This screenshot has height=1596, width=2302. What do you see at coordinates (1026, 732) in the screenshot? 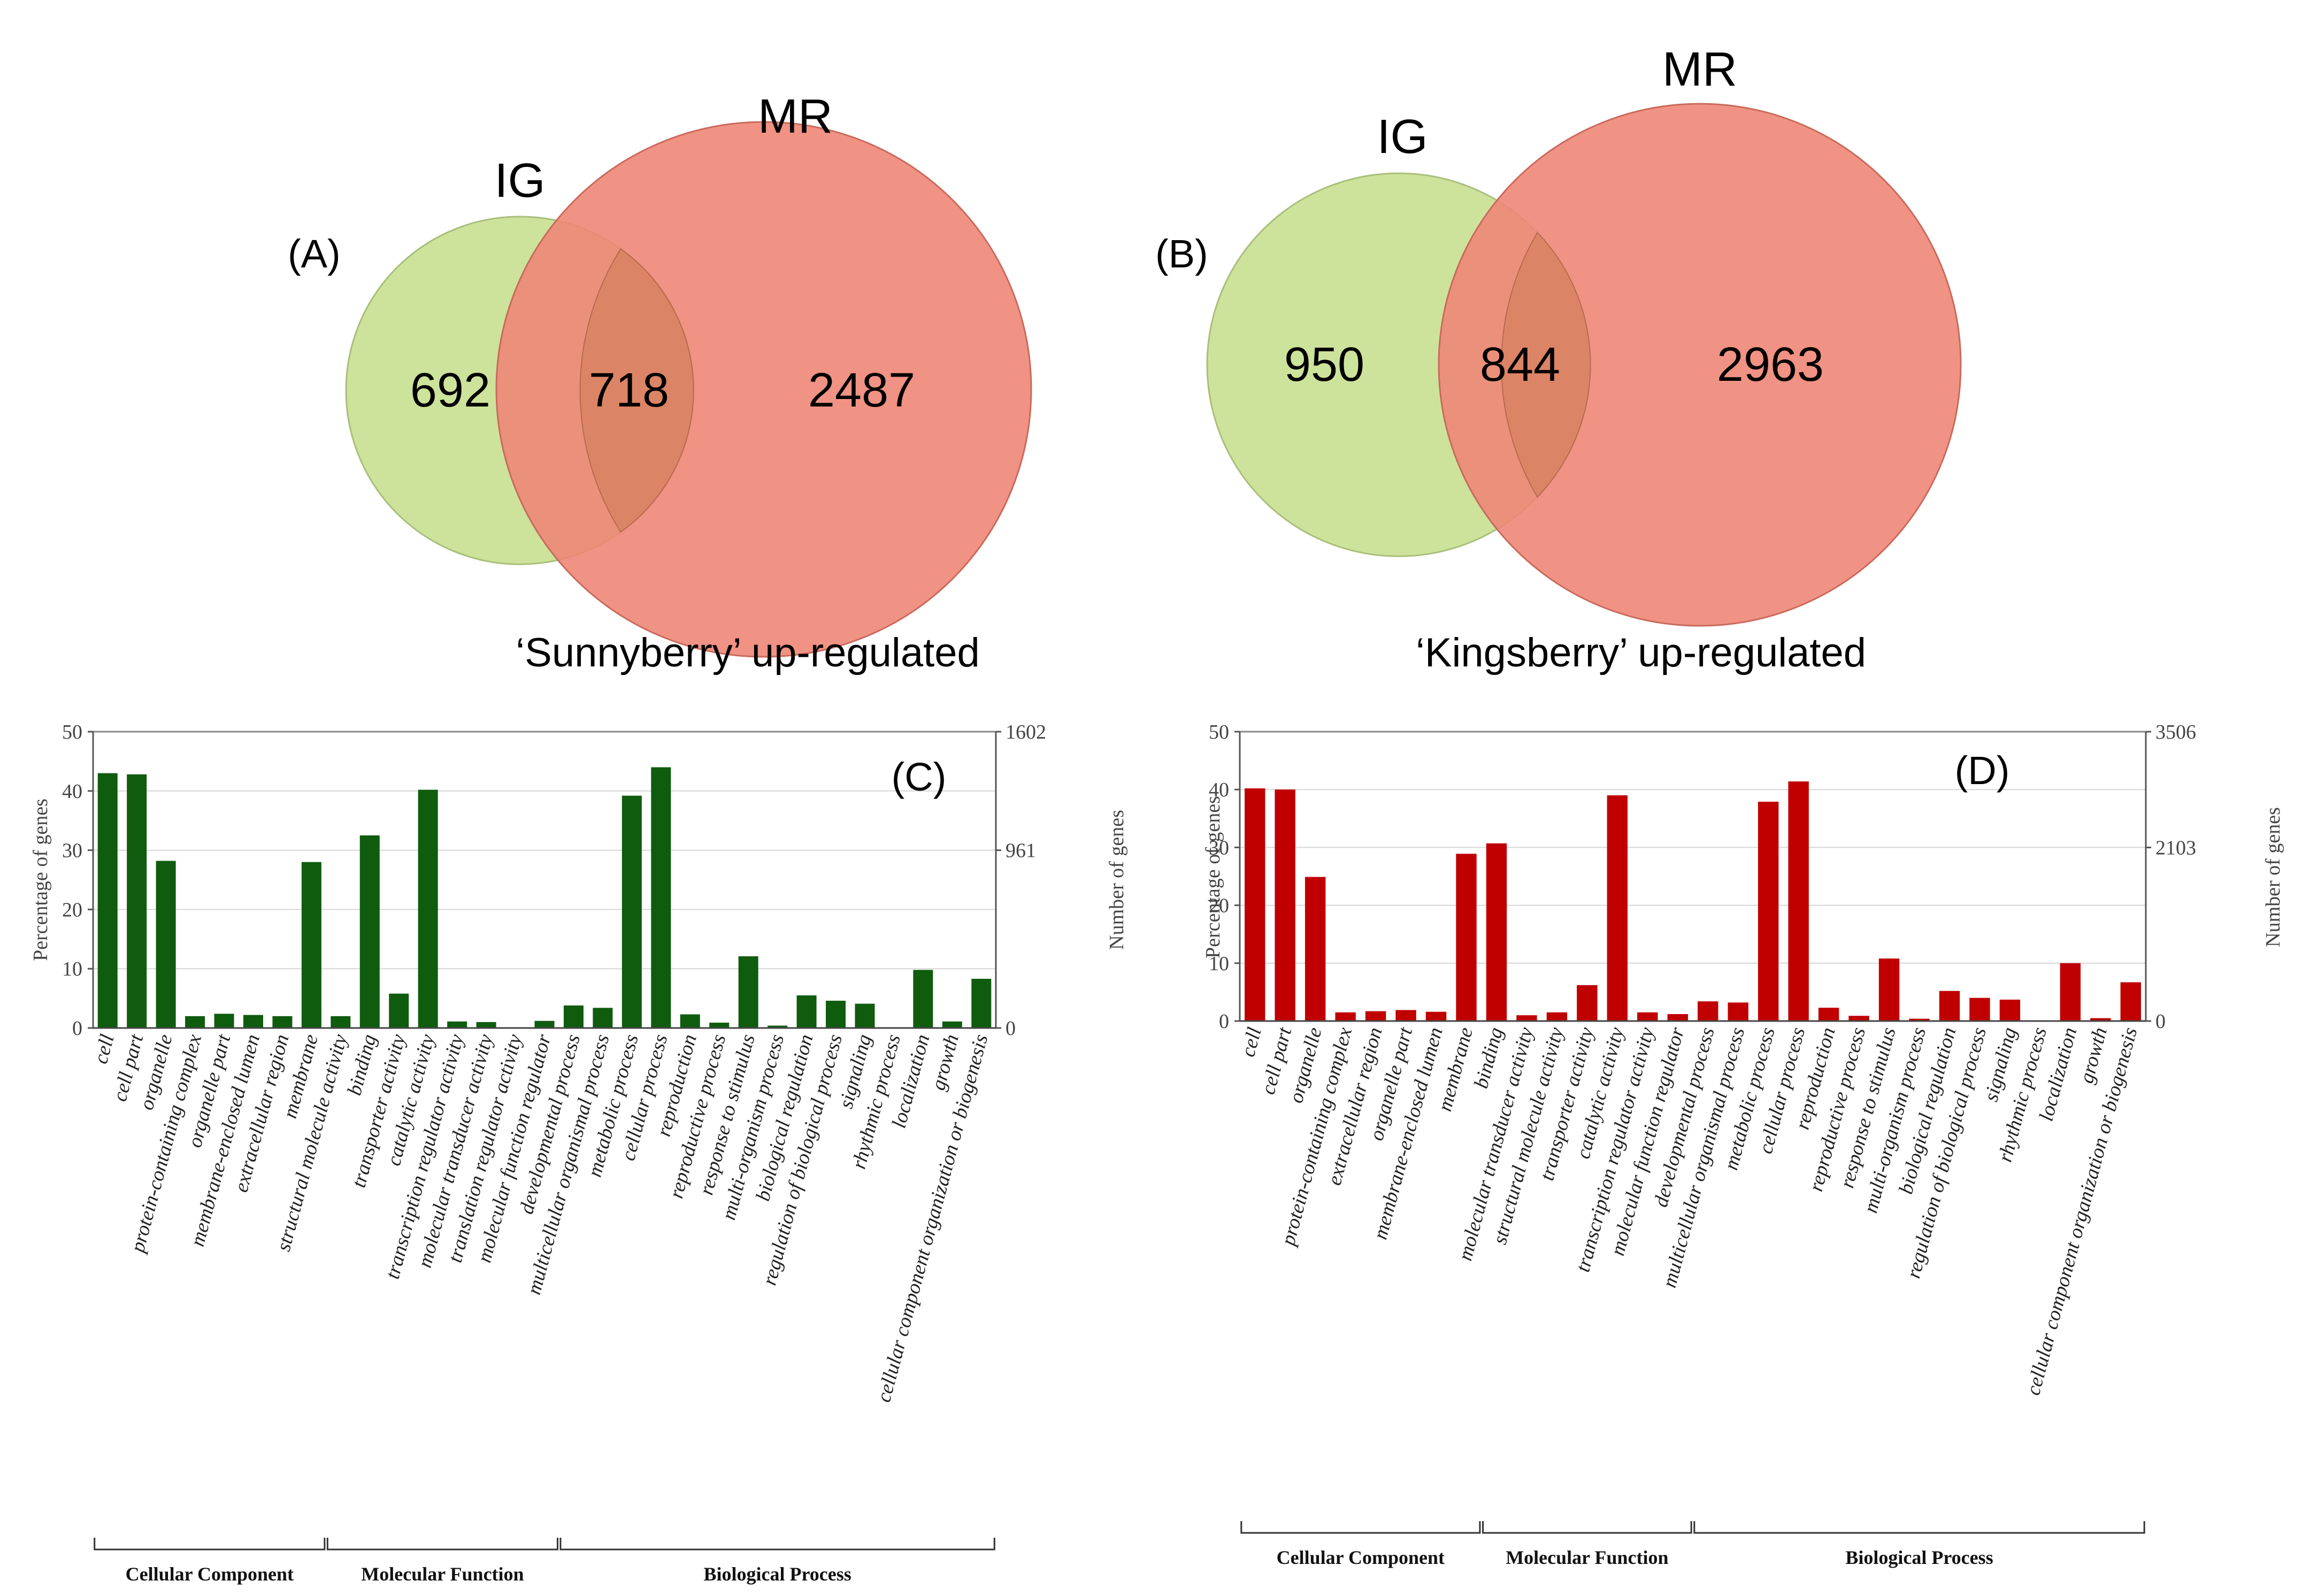
I see `chart-c-y2-tick-label: 1602` at bounding box center [1026, 732].